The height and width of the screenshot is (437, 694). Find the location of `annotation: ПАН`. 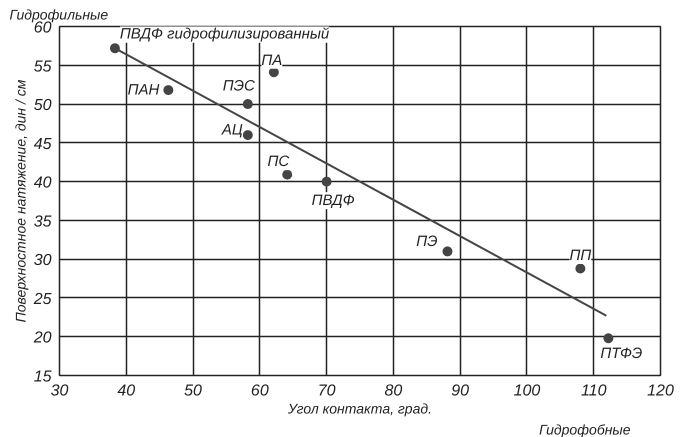

annotation: ПАН is located at coordinates (144, 90).